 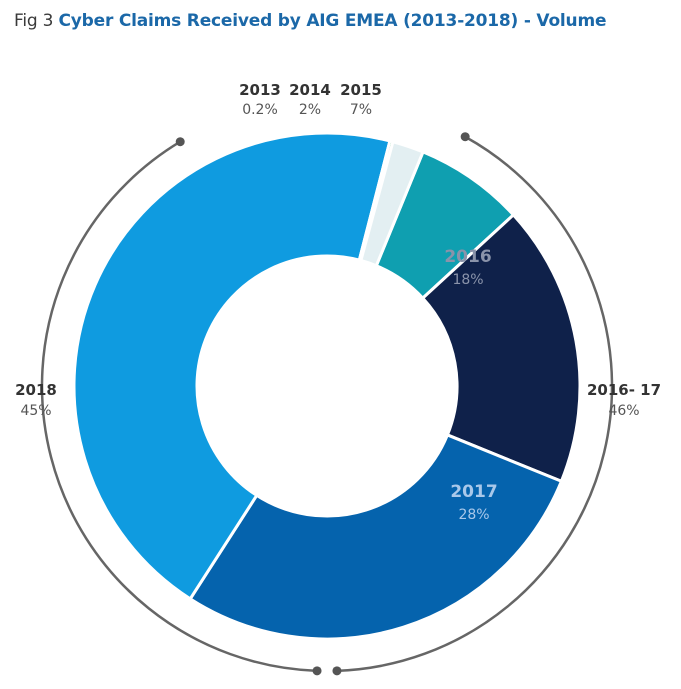 What do you see at coordinates (467, 280) in the screenshot?
I see `slice-label-2016-percent: 18%` at bounding box center [467, 280].